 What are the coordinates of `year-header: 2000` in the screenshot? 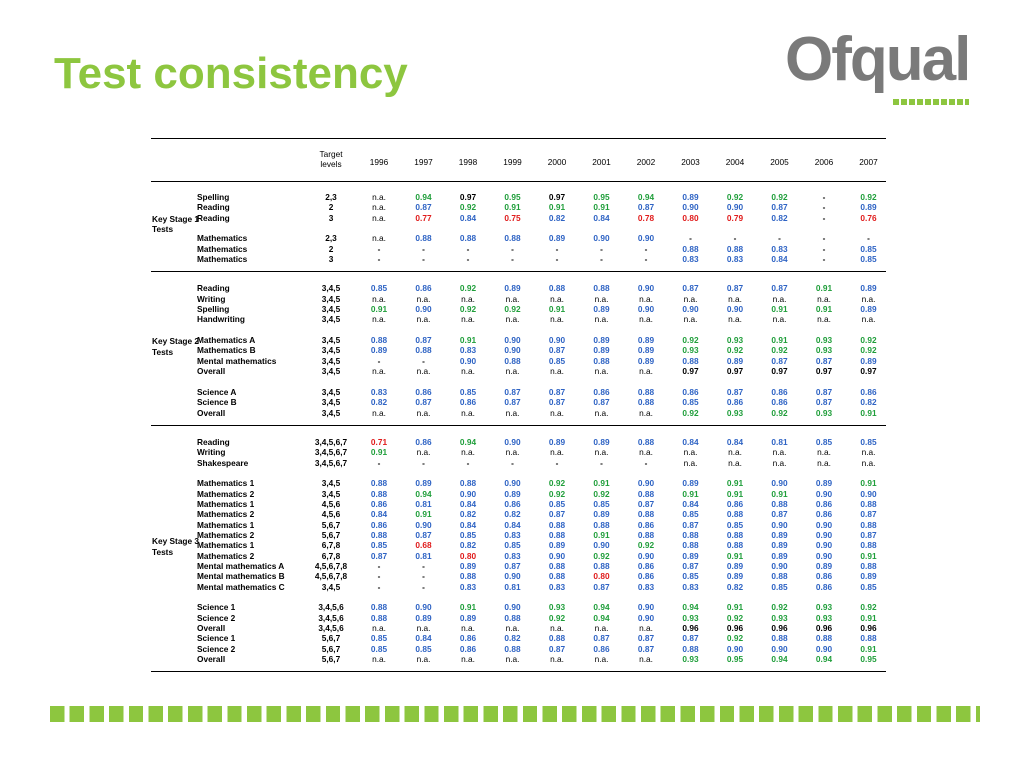 It's located at (557, 162).